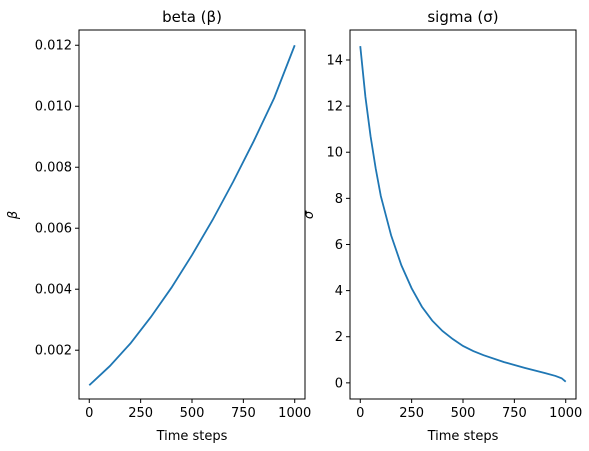 The image size is (589, 451). Describe the element at coordinates (89, 413) in the screenshot. I see `beta-xtick-label: 0` at that location.